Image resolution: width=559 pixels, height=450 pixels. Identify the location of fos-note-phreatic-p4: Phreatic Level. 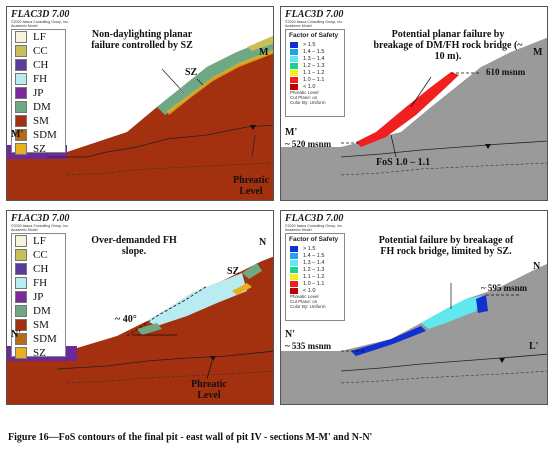
(304, 296).